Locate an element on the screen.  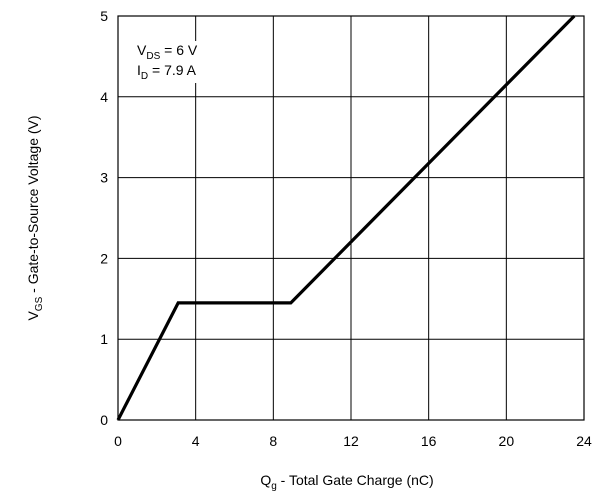
x-tick-label: 4 is located at coordinates (196, 441).